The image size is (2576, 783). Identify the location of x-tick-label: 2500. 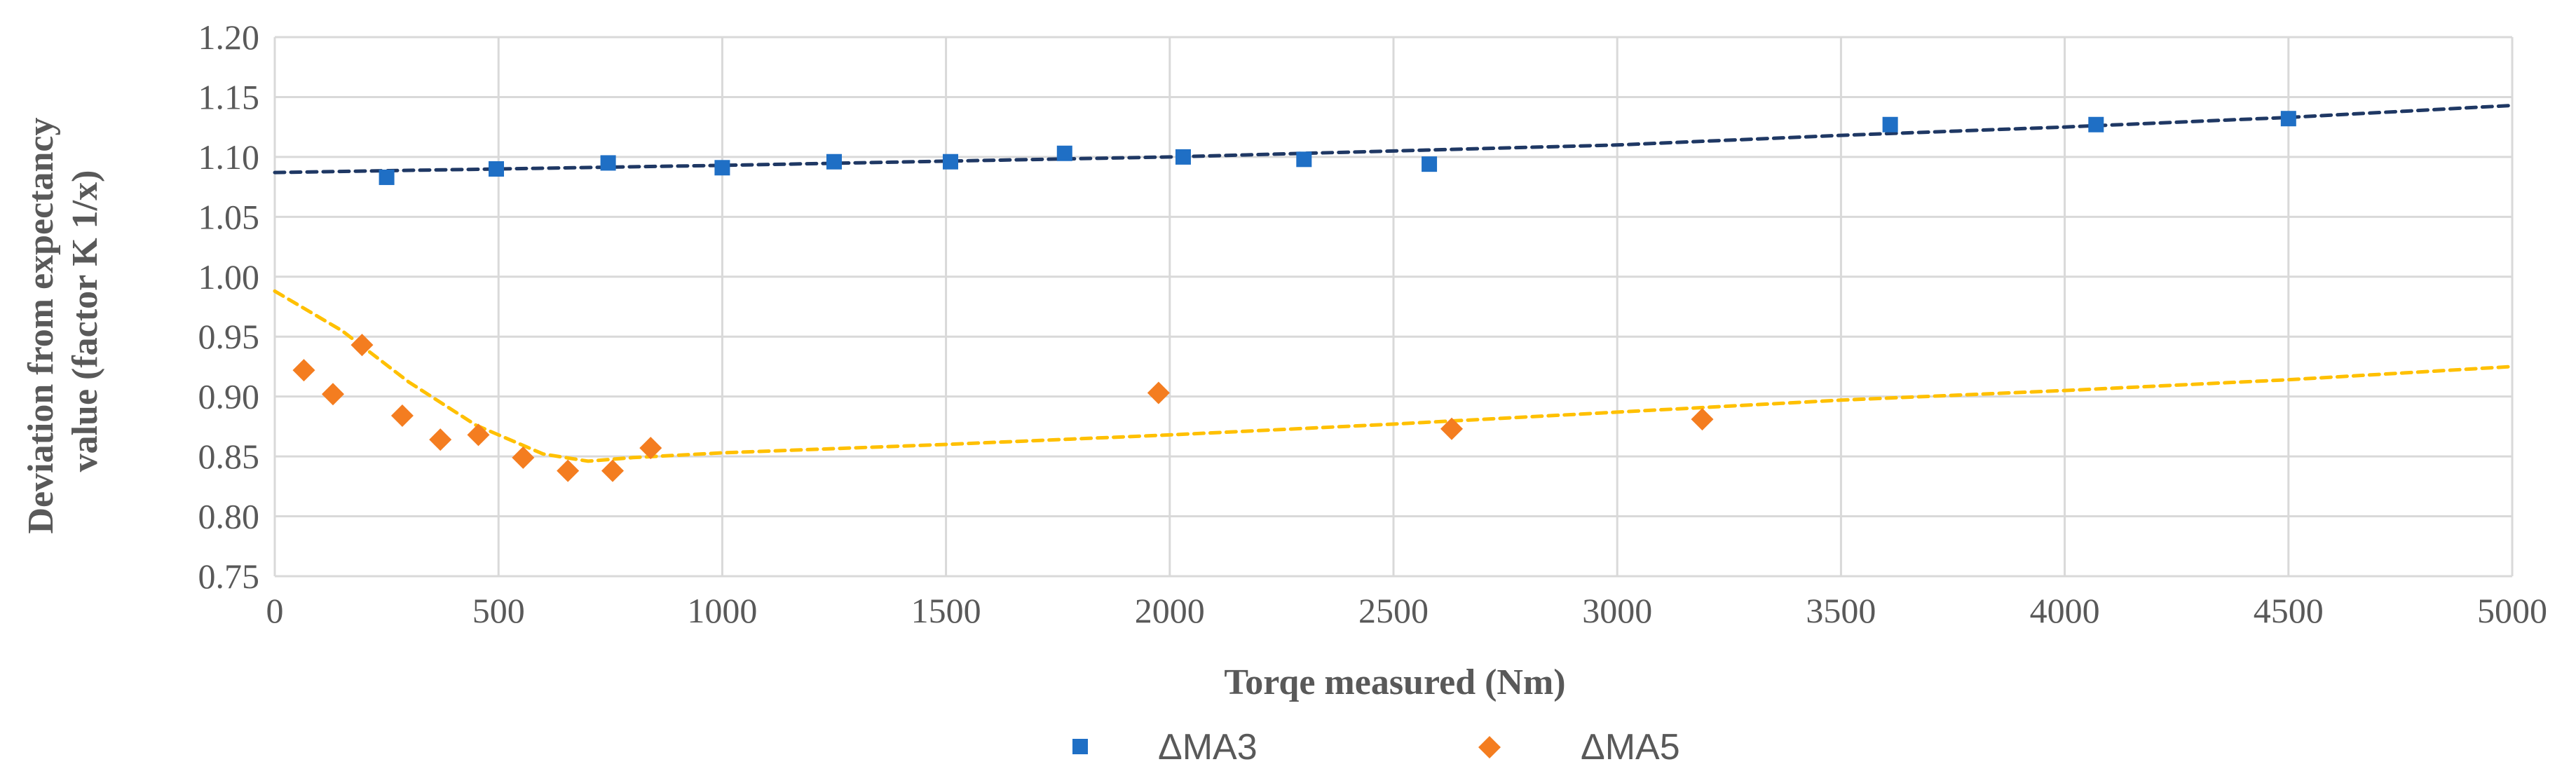
(1393, 610).